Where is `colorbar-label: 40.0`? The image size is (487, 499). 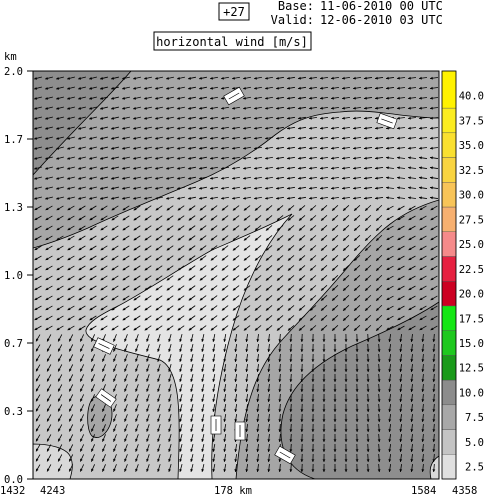
colorbar-label: 40.0 is located at coordinates (471, 97).